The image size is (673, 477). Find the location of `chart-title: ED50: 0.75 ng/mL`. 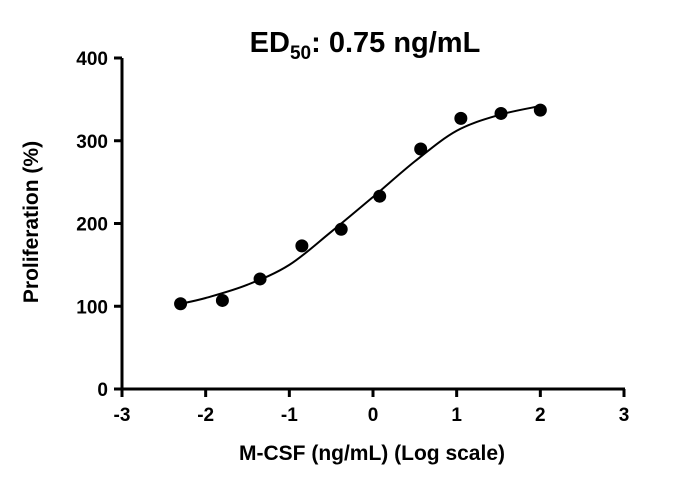

chart-title: ED50: 0.75 ng/mL is located at coordinates (365, 45).